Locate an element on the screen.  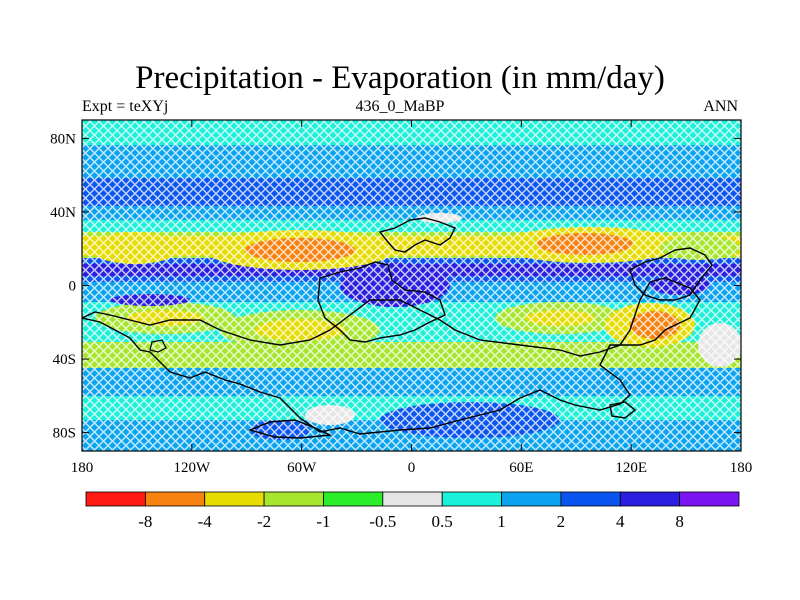
period-label: 436_0_MaBP is located at coordinates (400, 106).